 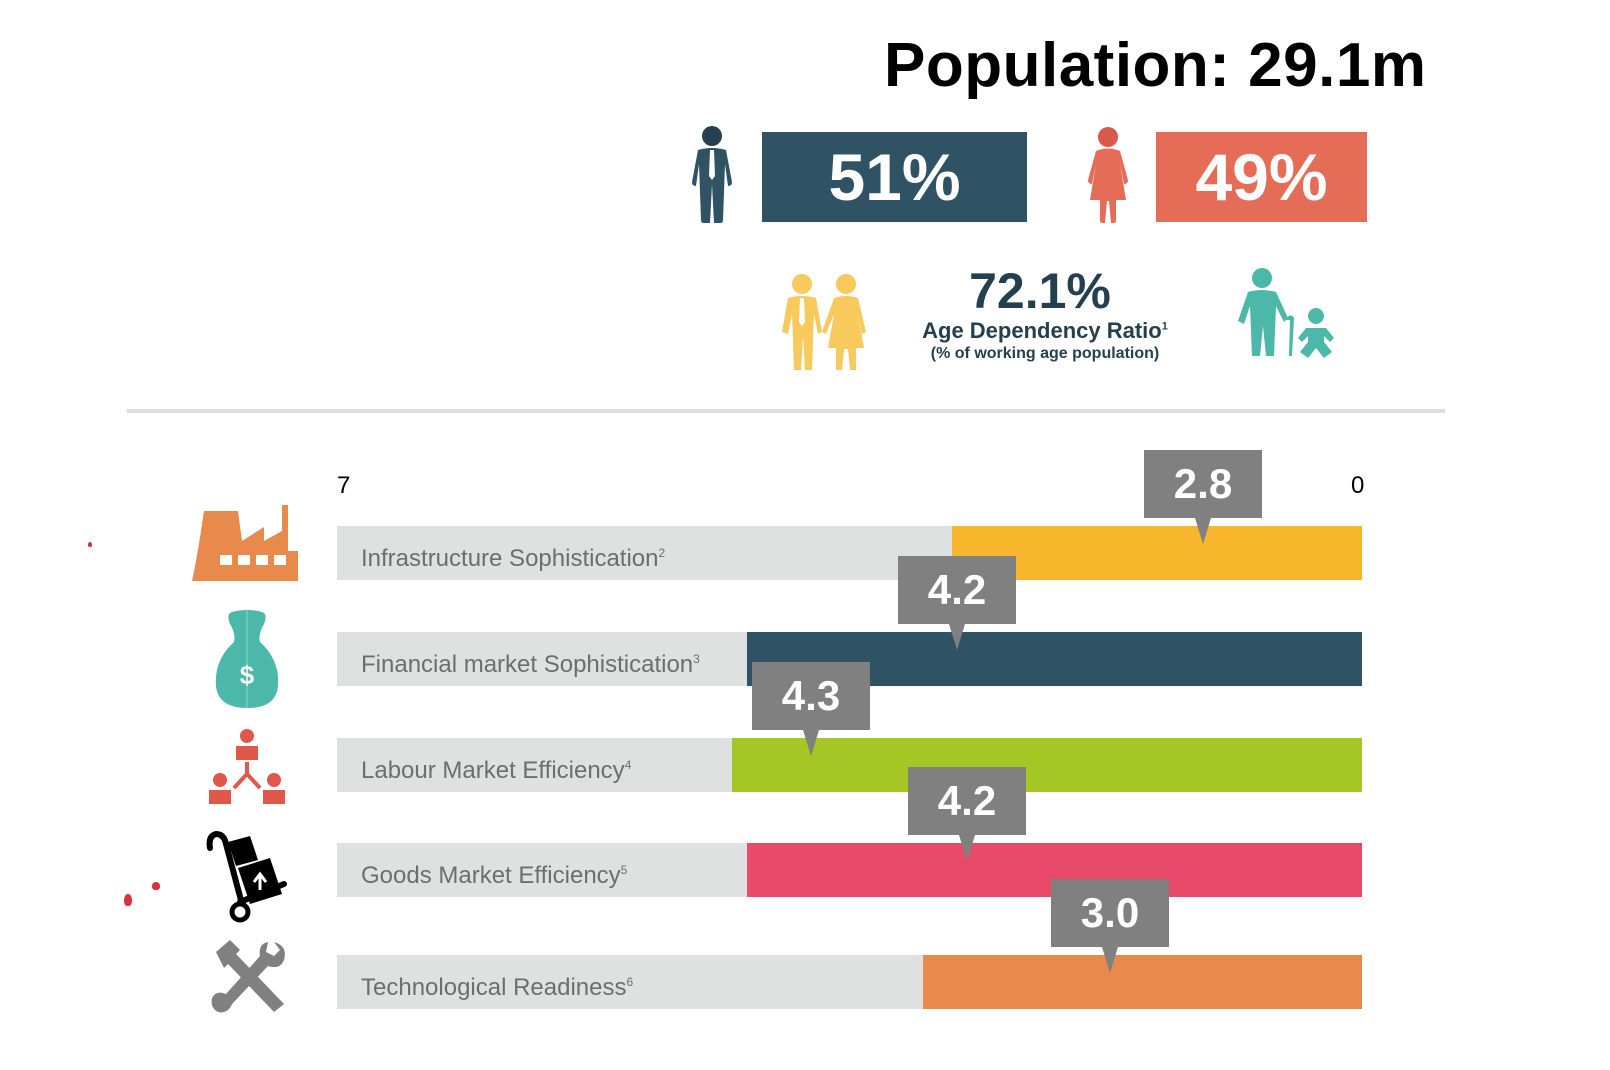 What do you see at coordinates (1164, 326) in the screenshot?
I see `footnote-marker: 1` at bounding box center [1164, 326].